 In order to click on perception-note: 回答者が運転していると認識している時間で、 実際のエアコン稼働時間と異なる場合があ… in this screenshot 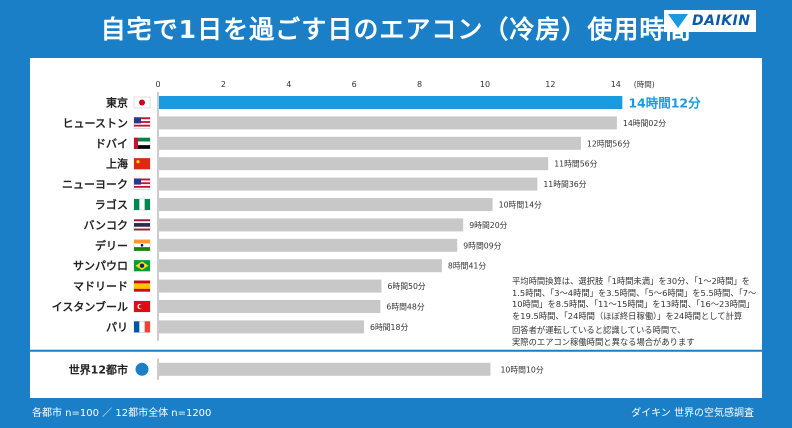, I will do `click(603, 336)`.